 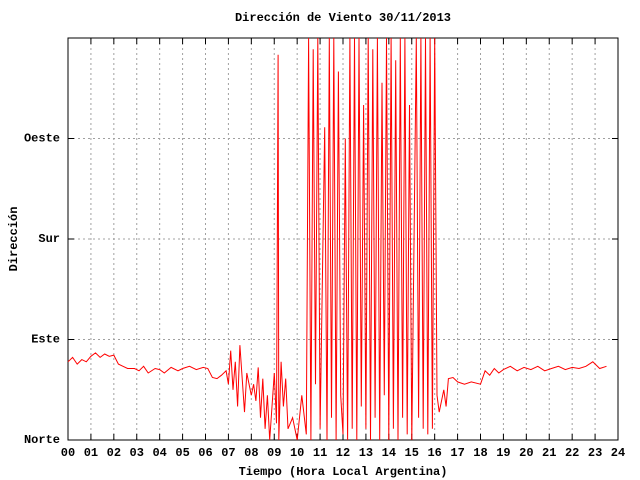 I want to click on x-tick-label: 13, so click(x=366, y=453).